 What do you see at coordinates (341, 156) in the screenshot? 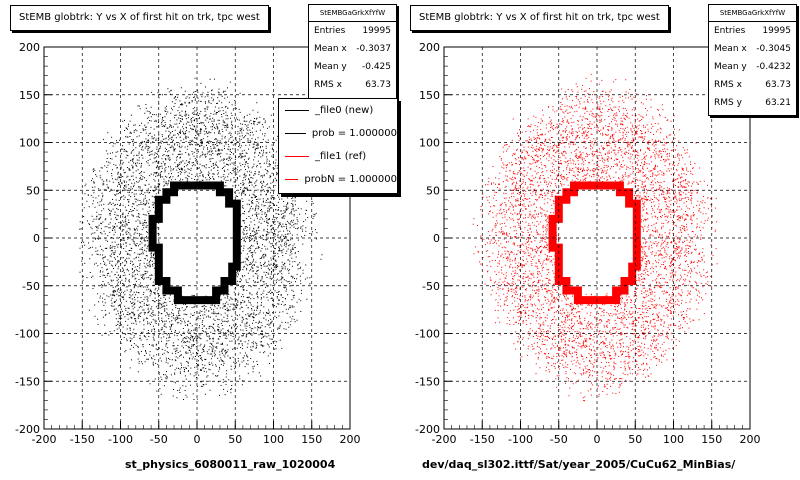
I see `legend-label: _file1 (ref)` at bounding box center [341, 156].